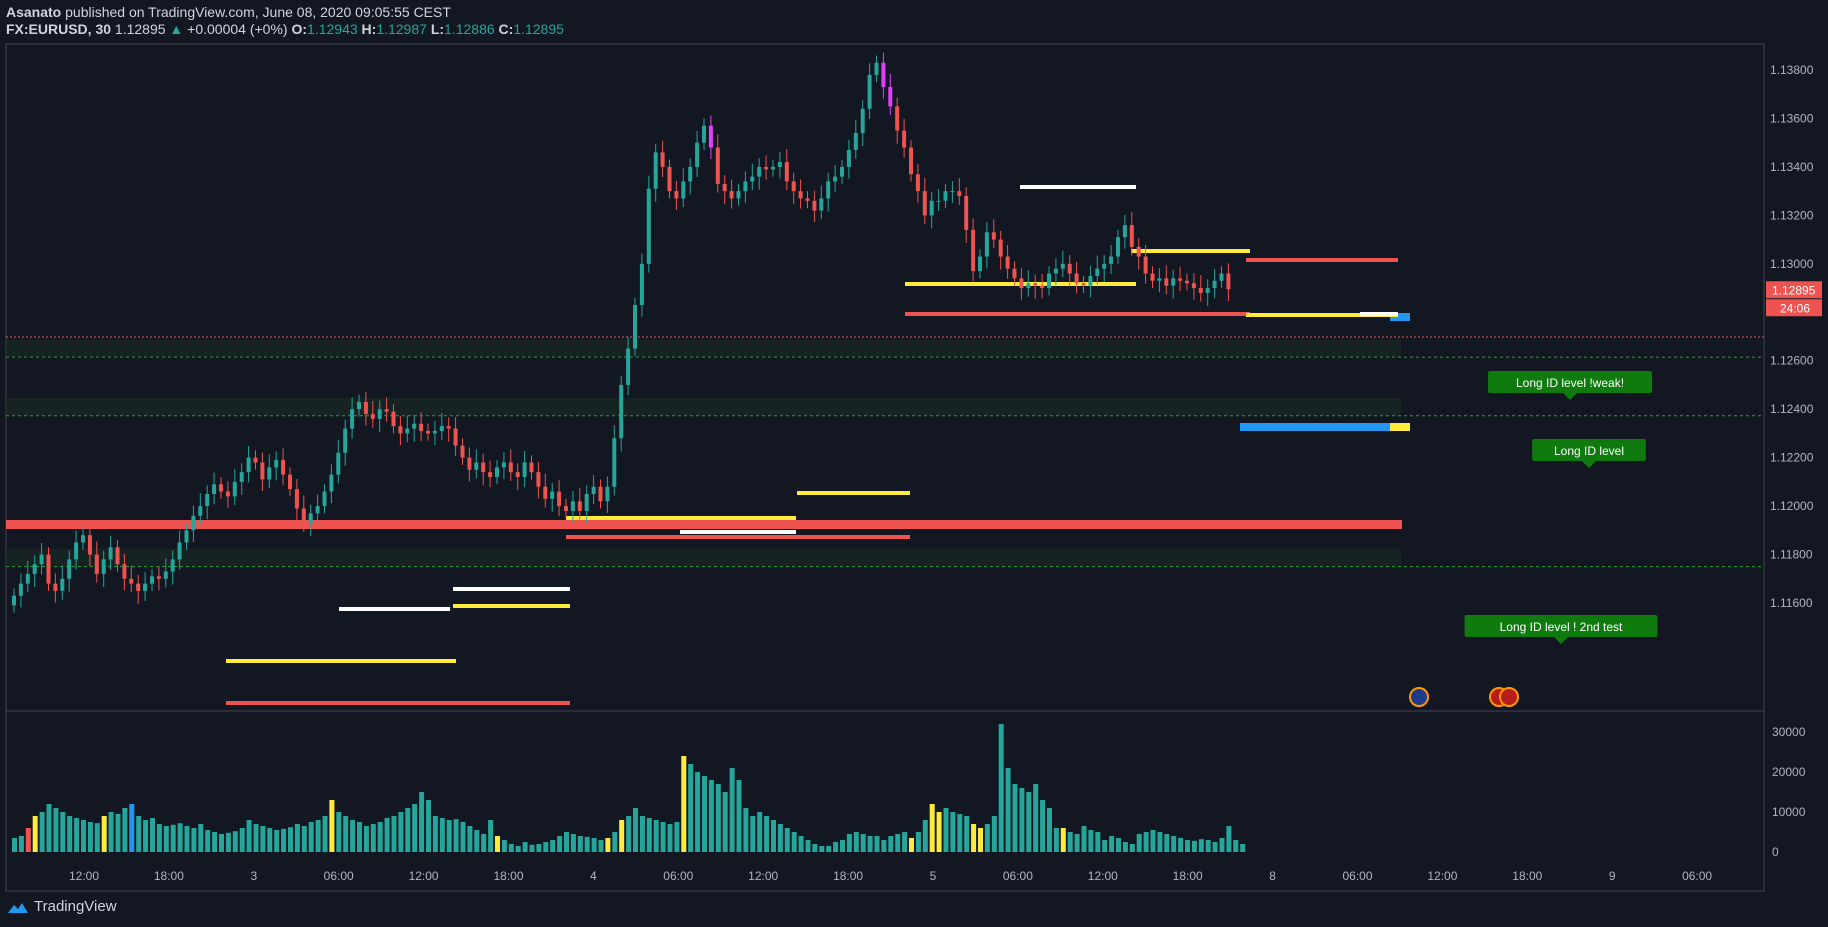  I want to click on volume-tick-label: 0, so click(1775, 852).